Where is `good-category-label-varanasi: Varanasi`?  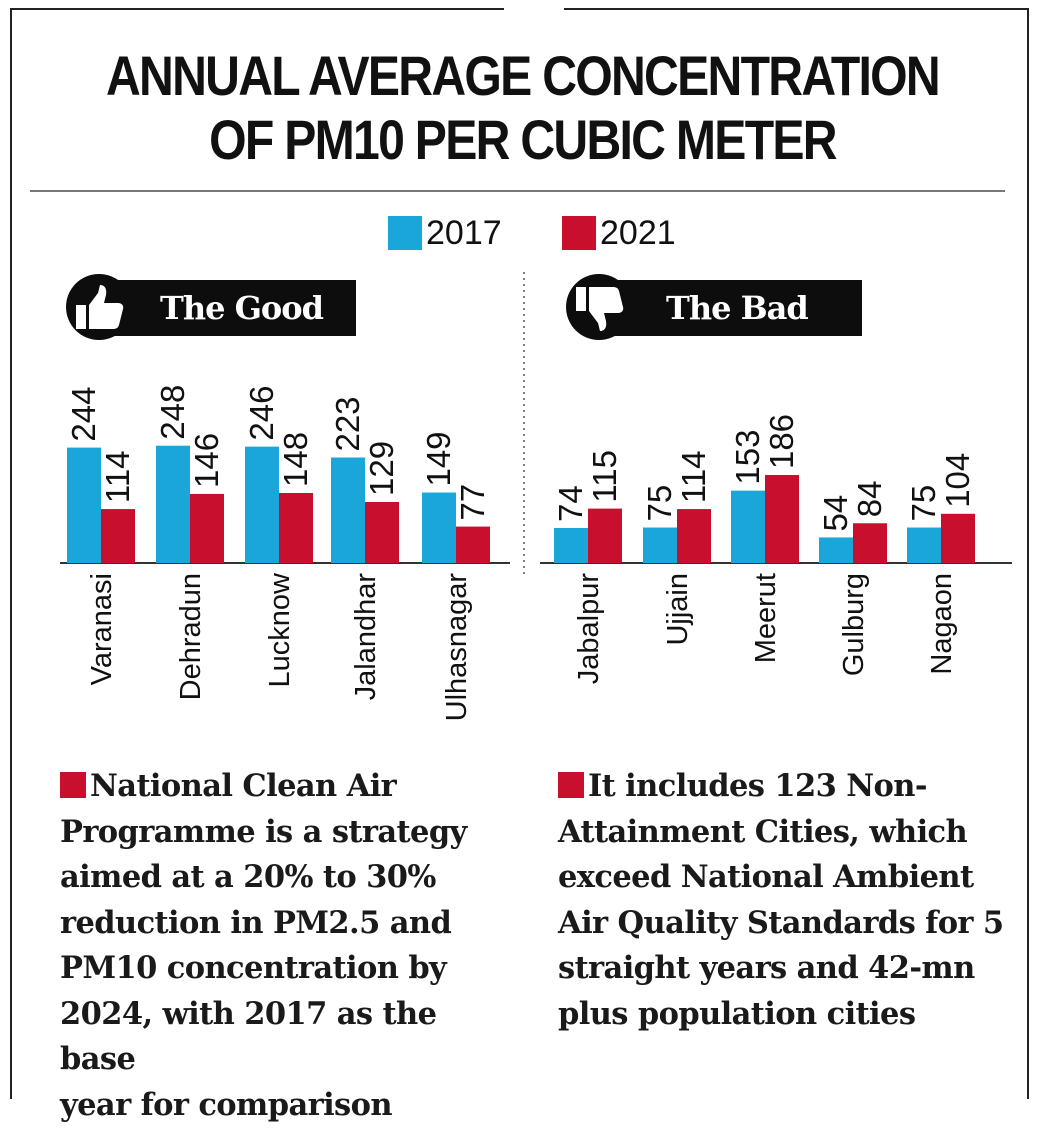
good-category-label-varanasi: Varanasi is located at coordinates (102, 629).